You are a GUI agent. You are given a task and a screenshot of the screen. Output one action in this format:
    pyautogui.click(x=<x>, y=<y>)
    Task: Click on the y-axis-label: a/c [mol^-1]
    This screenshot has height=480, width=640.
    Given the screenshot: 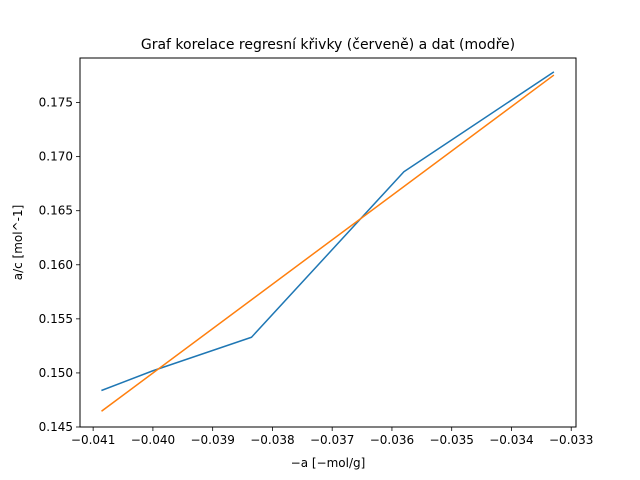 What is the action you would take?
    pyautogui.click(x=18, y=243)
    